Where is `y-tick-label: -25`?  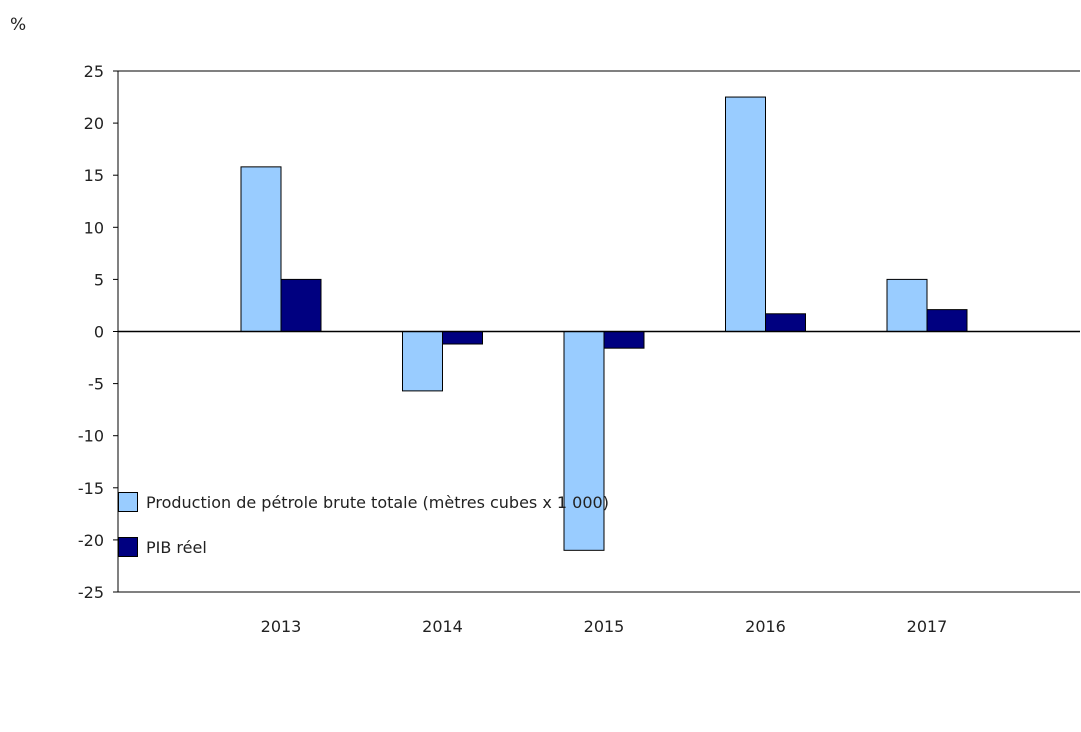 y-tick-label: -25 is located at coordinates (91, 592).